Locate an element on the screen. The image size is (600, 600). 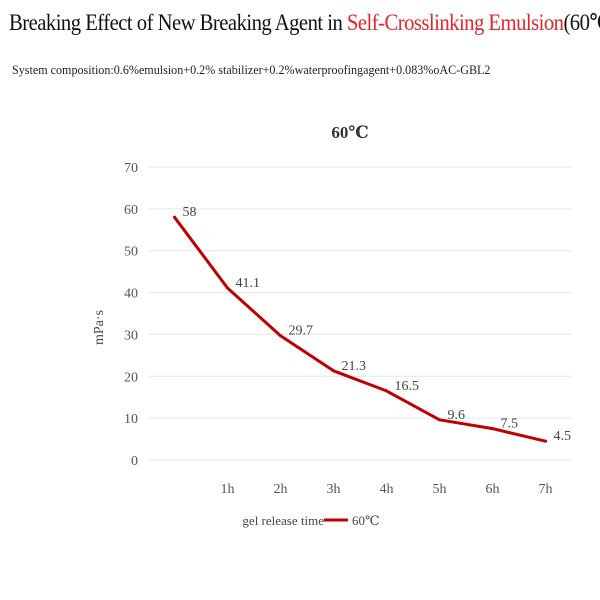
x-tick-label: 7h is located at coordinates (546, 489).